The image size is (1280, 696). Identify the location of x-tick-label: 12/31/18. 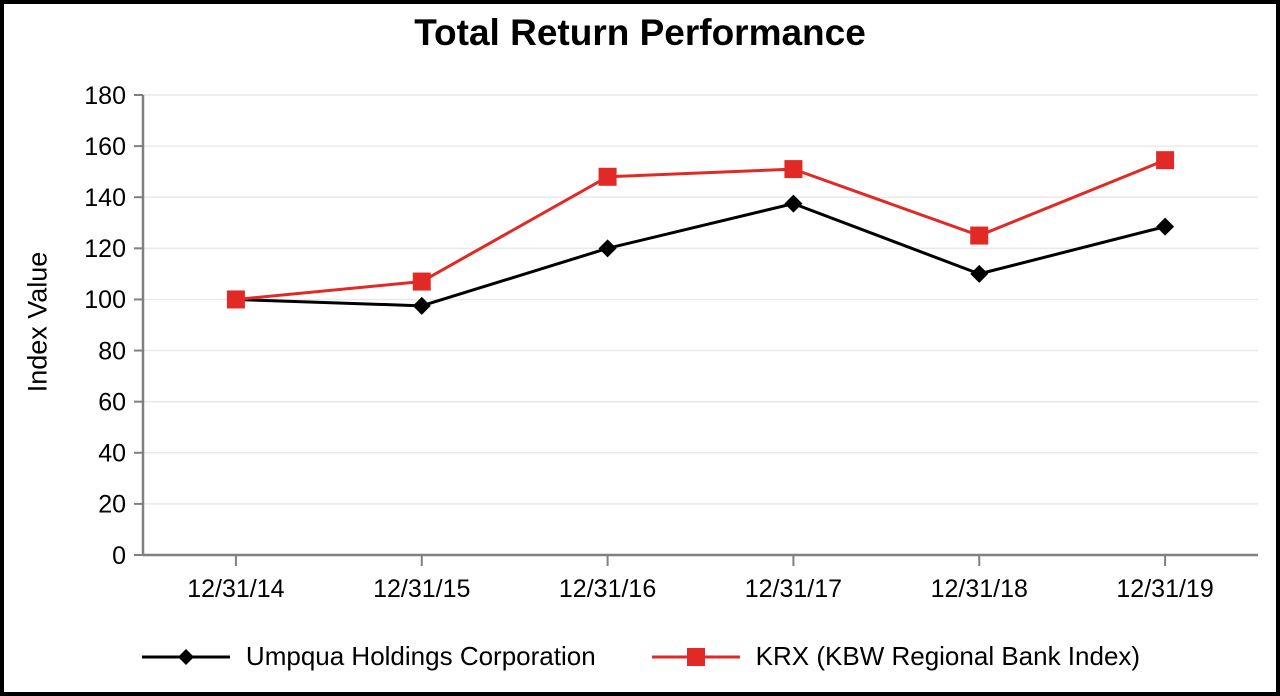
(979, 589).